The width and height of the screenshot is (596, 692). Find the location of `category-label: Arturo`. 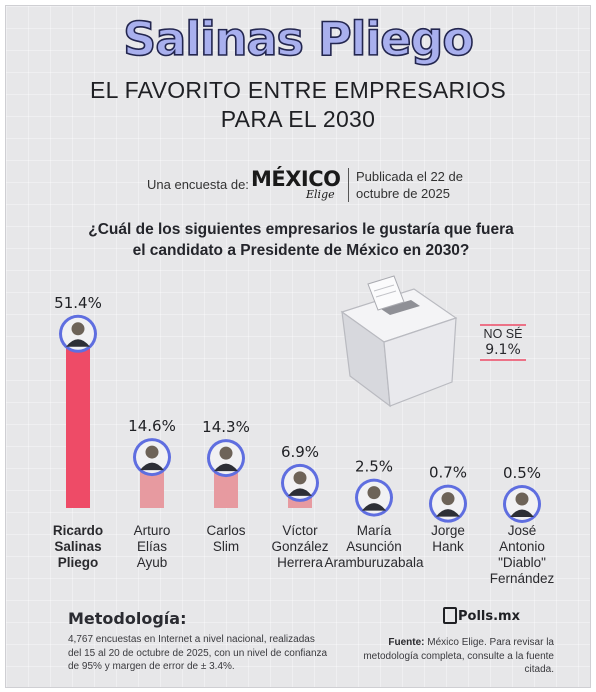

category-label: Arturo is located at coordinates (152, 530).